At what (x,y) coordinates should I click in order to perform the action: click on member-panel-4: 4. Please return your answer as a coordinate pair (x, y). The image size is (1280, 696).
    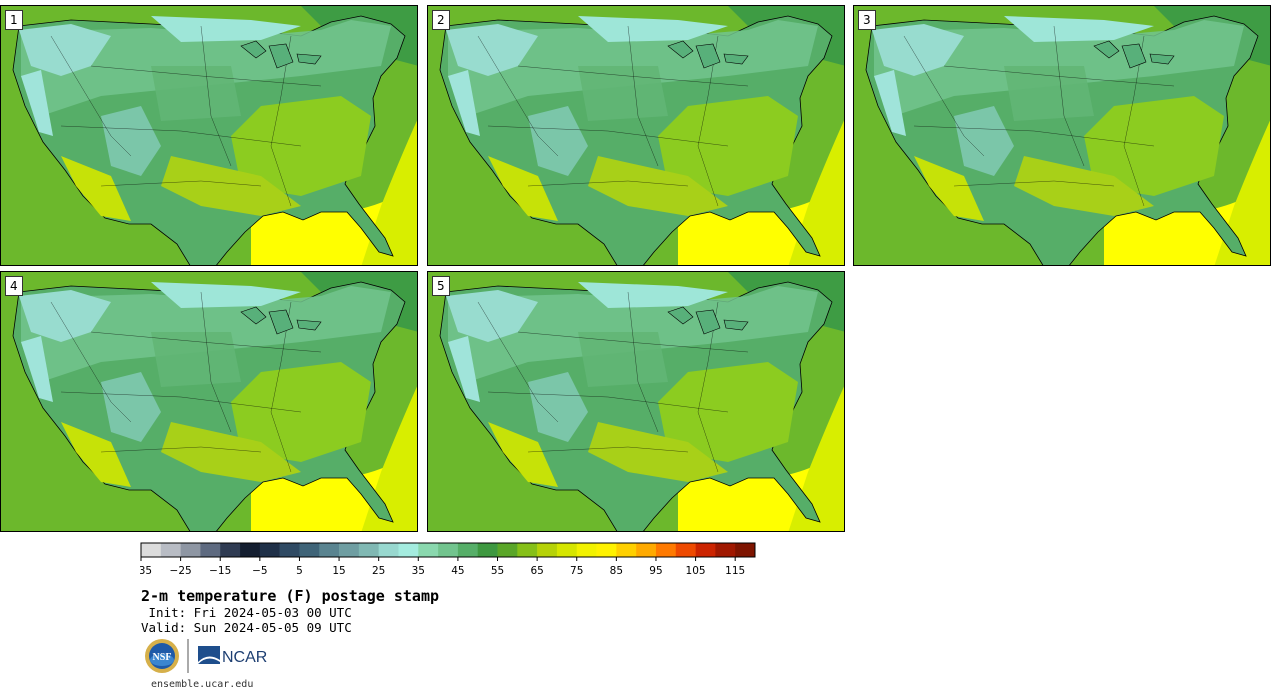
    Looking at the image, I should click on (209, 401).